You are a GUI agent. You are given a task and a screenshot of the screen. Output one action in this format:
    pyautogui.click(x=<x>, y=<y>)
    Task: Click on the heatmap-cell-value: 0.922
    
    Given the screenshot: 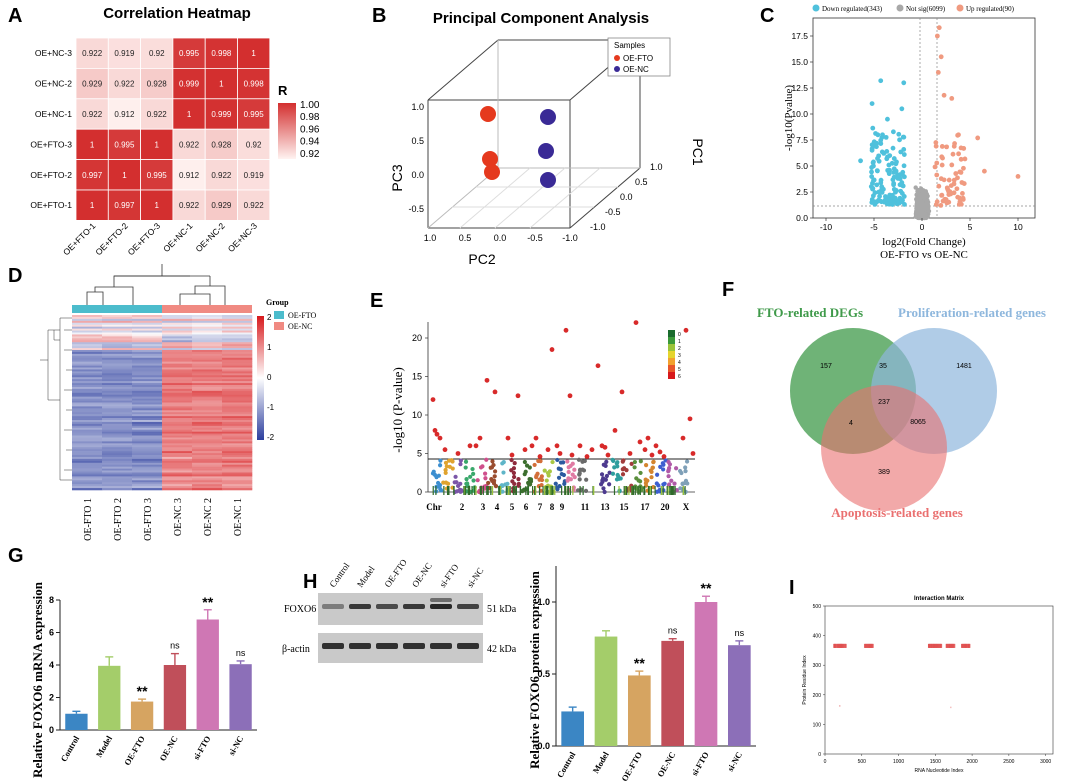 What is the action you would take?
    pyautogui.click(x=92, y=114)
    